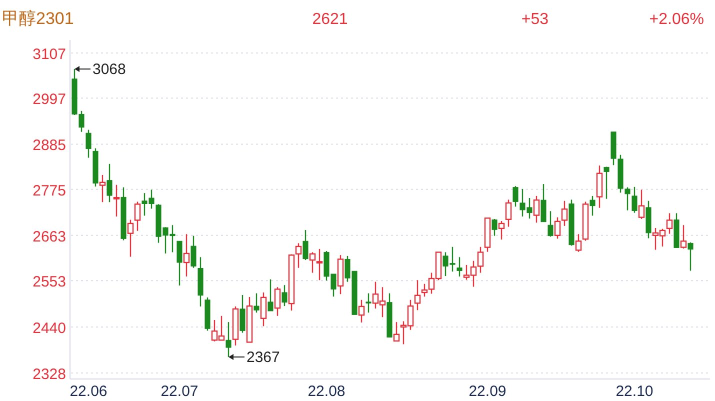 The image size is (715, 401). I want to click on chart-title: 甲醇2301, so click(38, 18).